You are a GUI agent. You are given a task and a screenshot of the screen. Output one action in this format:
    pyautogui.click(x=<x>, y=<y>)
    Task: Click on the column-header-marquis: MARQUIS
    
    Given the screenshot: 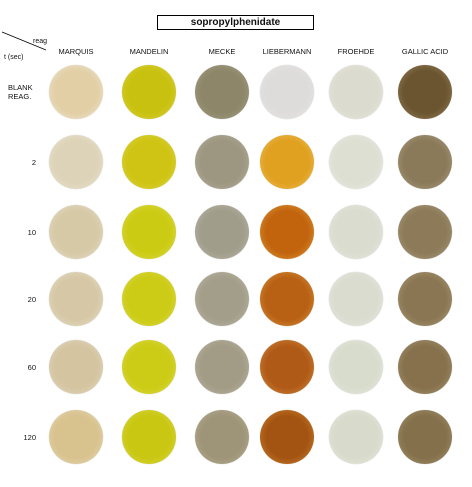 What is the action you would take?
    pyautogui.click(x=76, y=51)
    